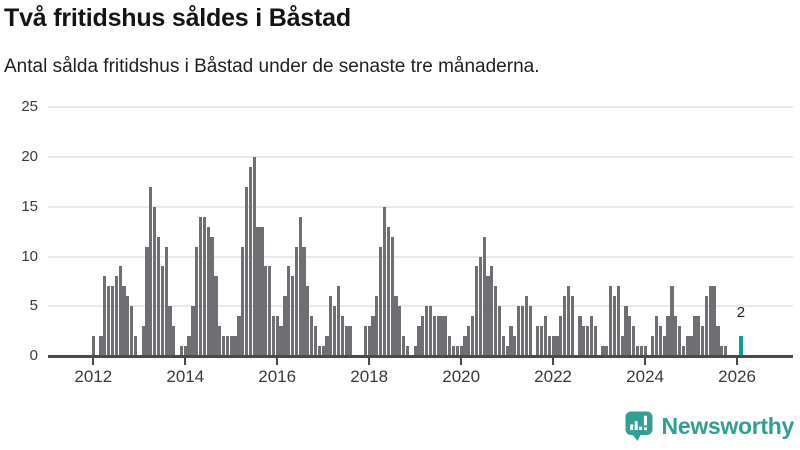 The width and height of the screenshot is (800, 450). I want to click on newsworthy-logo-text: Newsworthy, so click(728, 426).